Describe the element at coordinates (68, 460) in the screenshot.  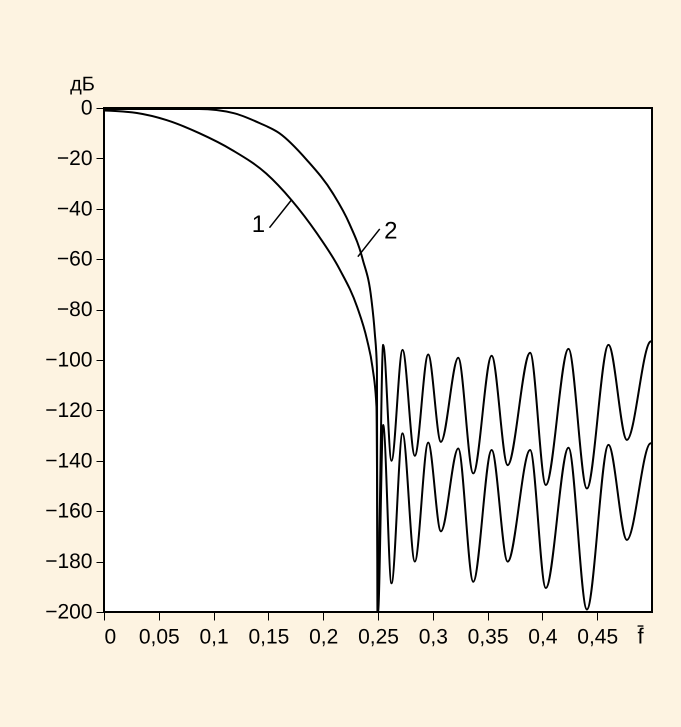
I see `y-tick-label: −140` at that location.